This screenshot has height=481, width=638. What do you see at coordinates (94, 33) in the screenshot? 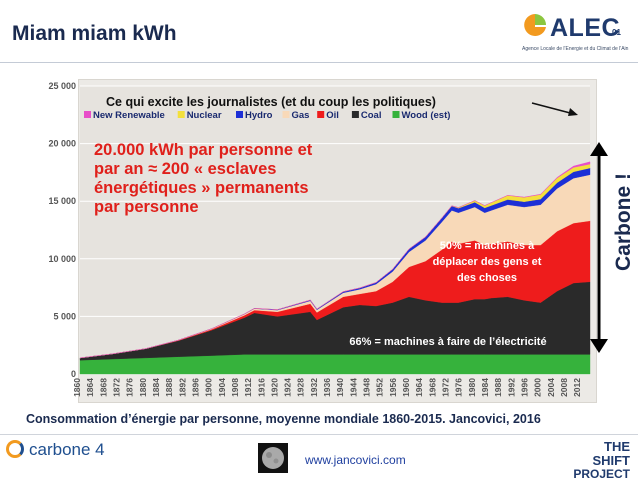
I see `slide-title: Miam miam kWh` at bounding box center [94, 33].